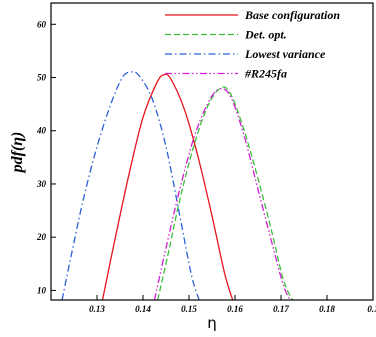  I want to click on y-tick-label: 30, so click(41, 184).